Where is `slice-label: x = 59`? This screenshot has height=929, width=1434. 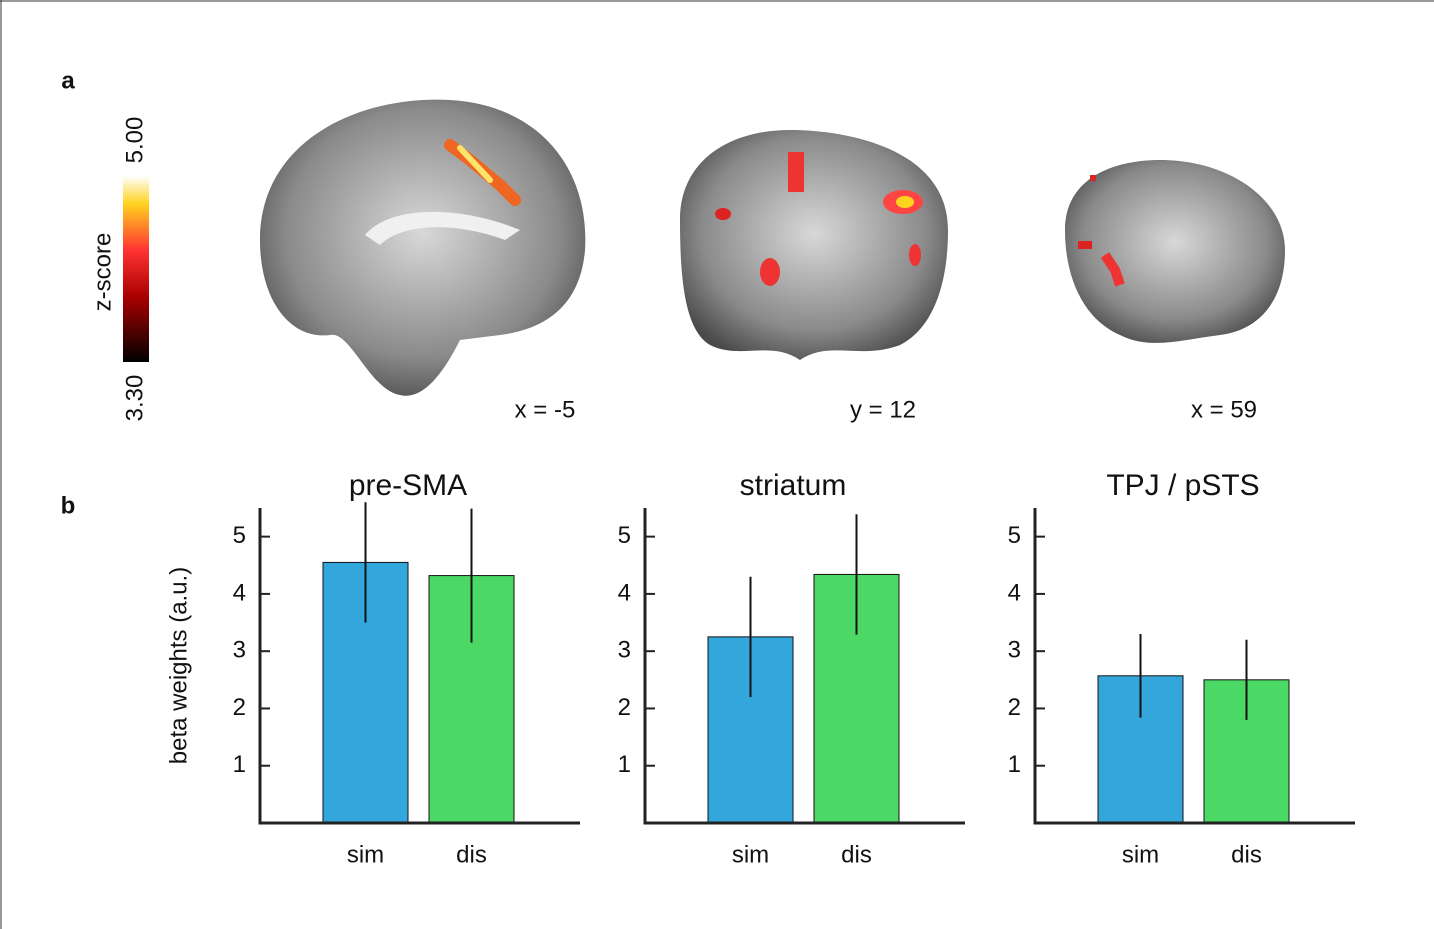
slice-label: x = 59 is located at coordinates (1224, 409).